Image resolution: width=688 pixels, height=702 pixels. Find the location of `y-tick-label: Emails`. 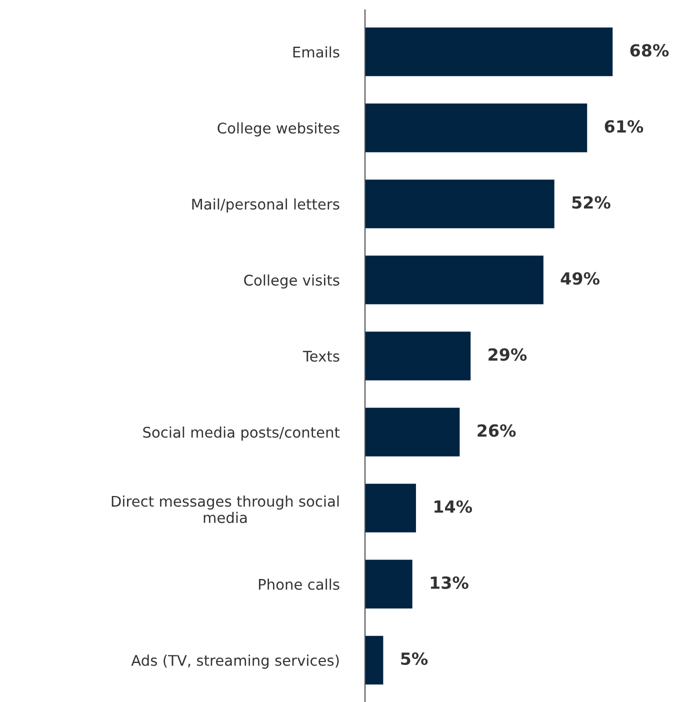

y-tick-label: Emails is located at coordinates (316, 52).